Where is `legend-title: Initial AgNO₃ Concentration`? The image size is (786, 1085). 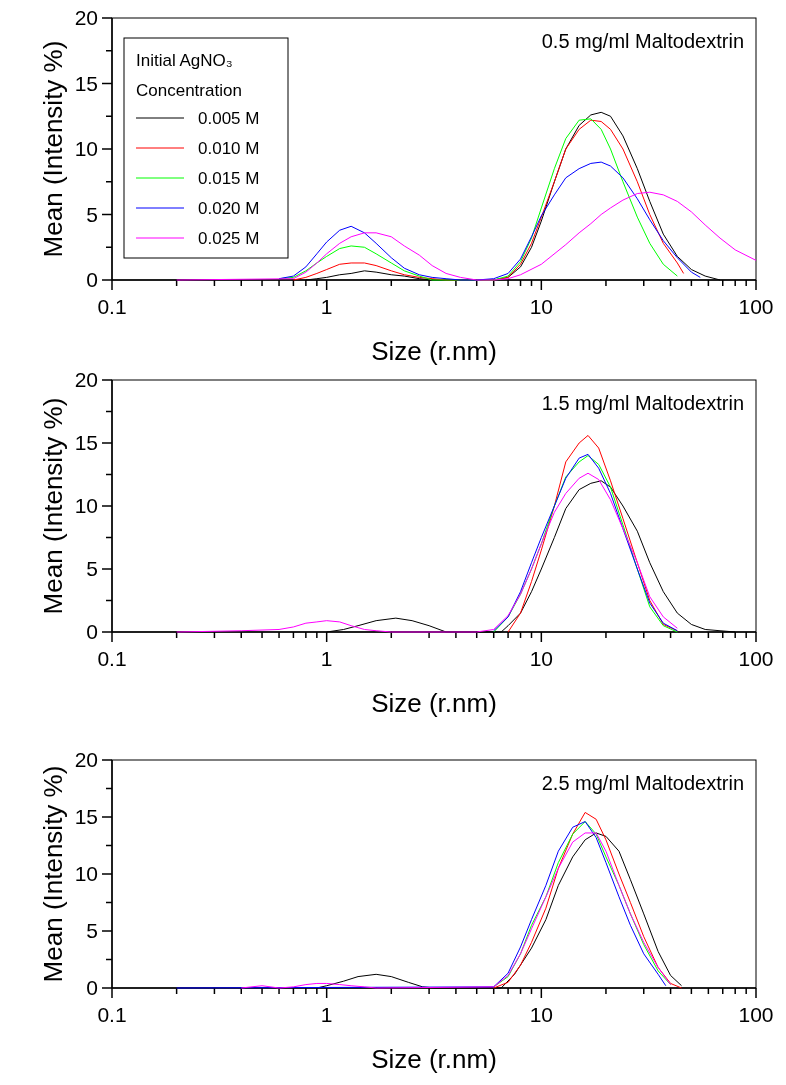 legend-title: Initial AgNO₃ Concentration is located at coordinates (189, 75).